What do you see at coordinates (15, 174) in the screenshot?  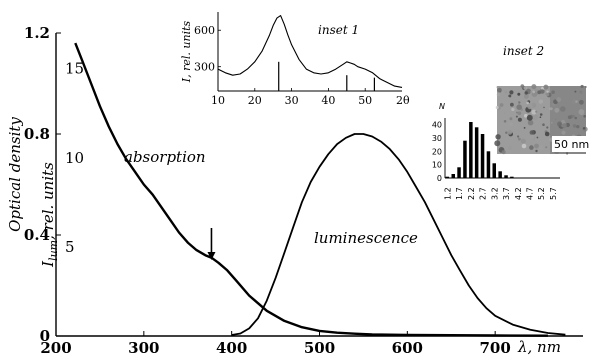 I see `y-axis-label: Optical density` at bounding box center [15, 174].